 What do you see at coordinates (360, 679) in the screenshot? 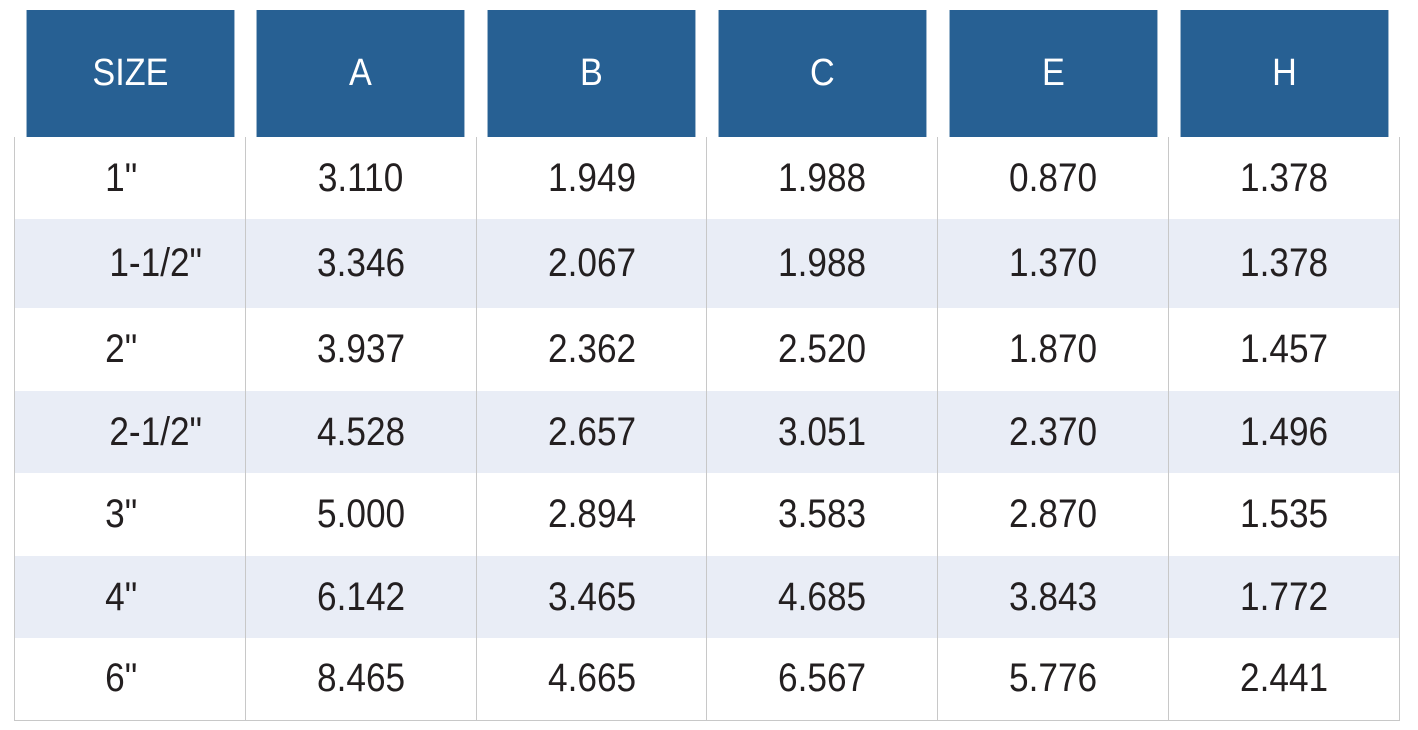
I see `cell-a: 8.465` at bounding box center [360, 679].